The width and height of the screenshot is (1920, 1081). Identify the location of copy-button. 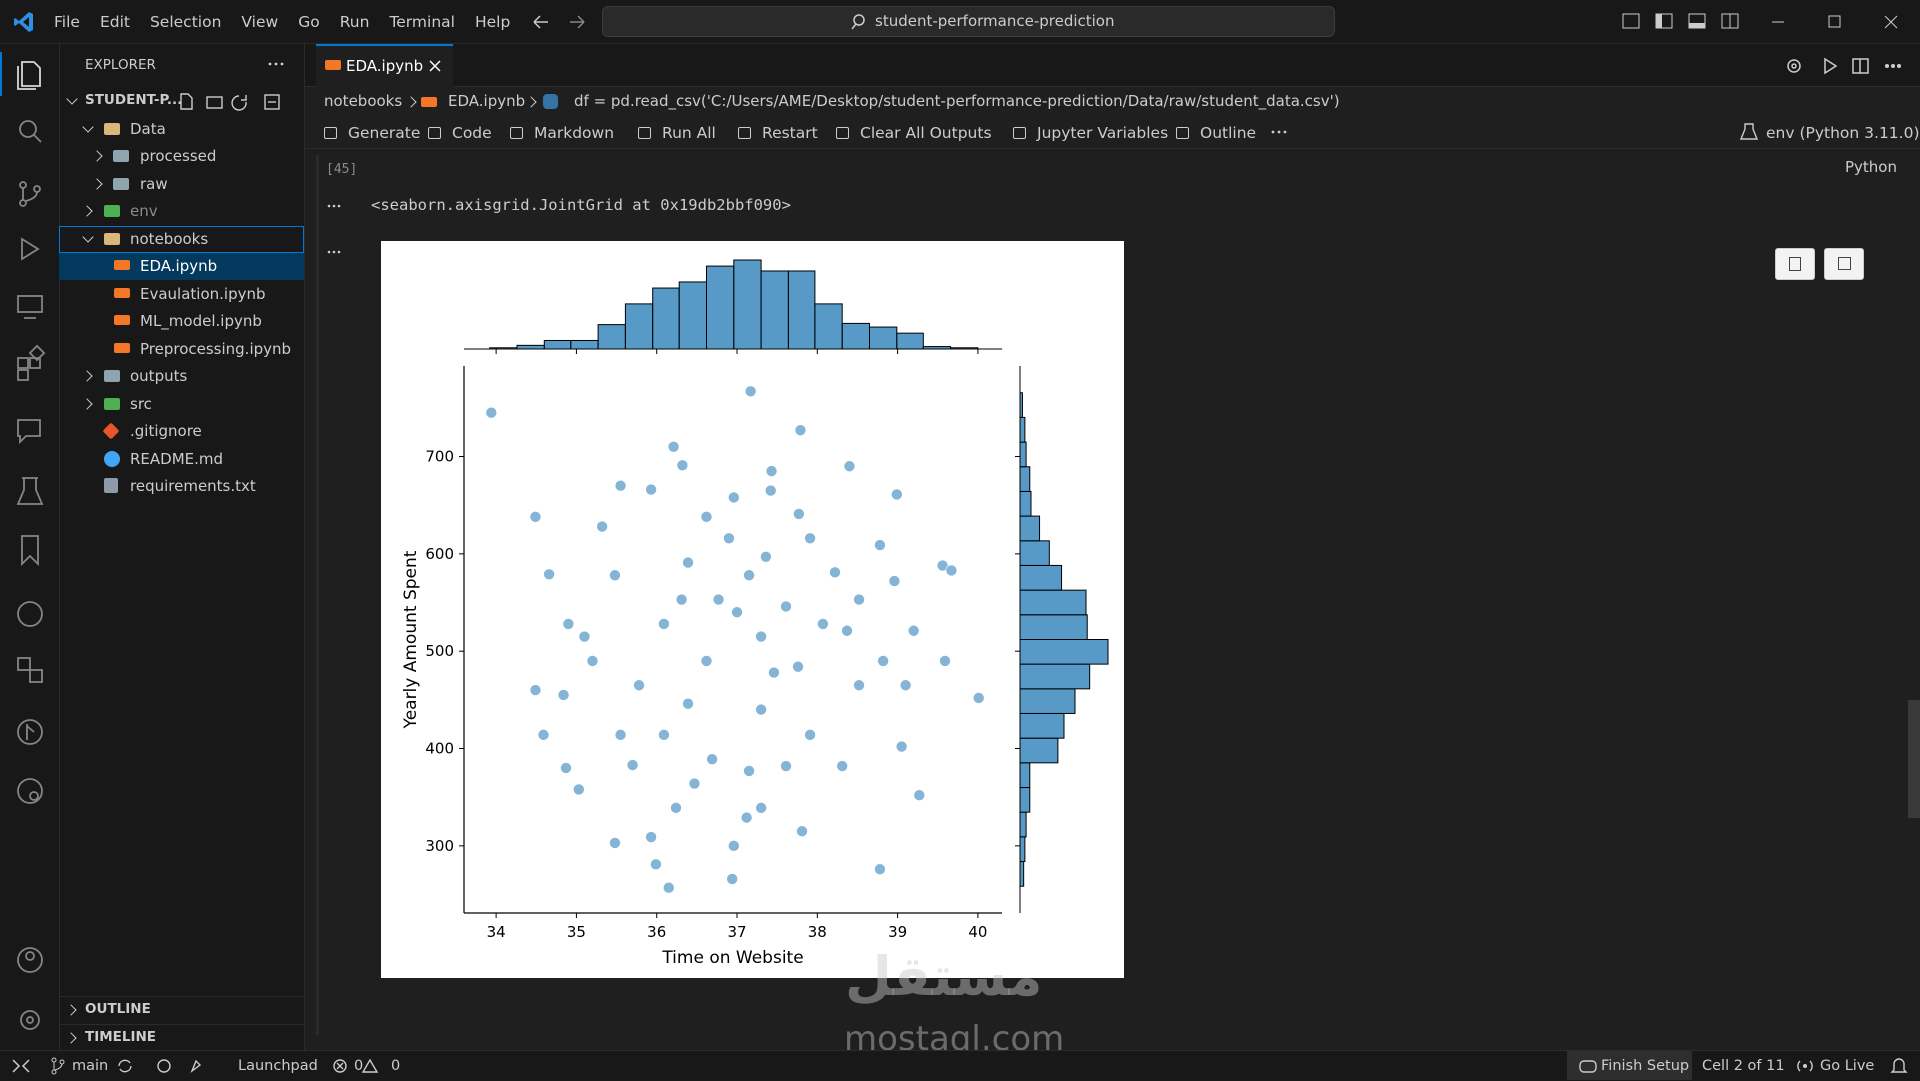
(1795, 264).